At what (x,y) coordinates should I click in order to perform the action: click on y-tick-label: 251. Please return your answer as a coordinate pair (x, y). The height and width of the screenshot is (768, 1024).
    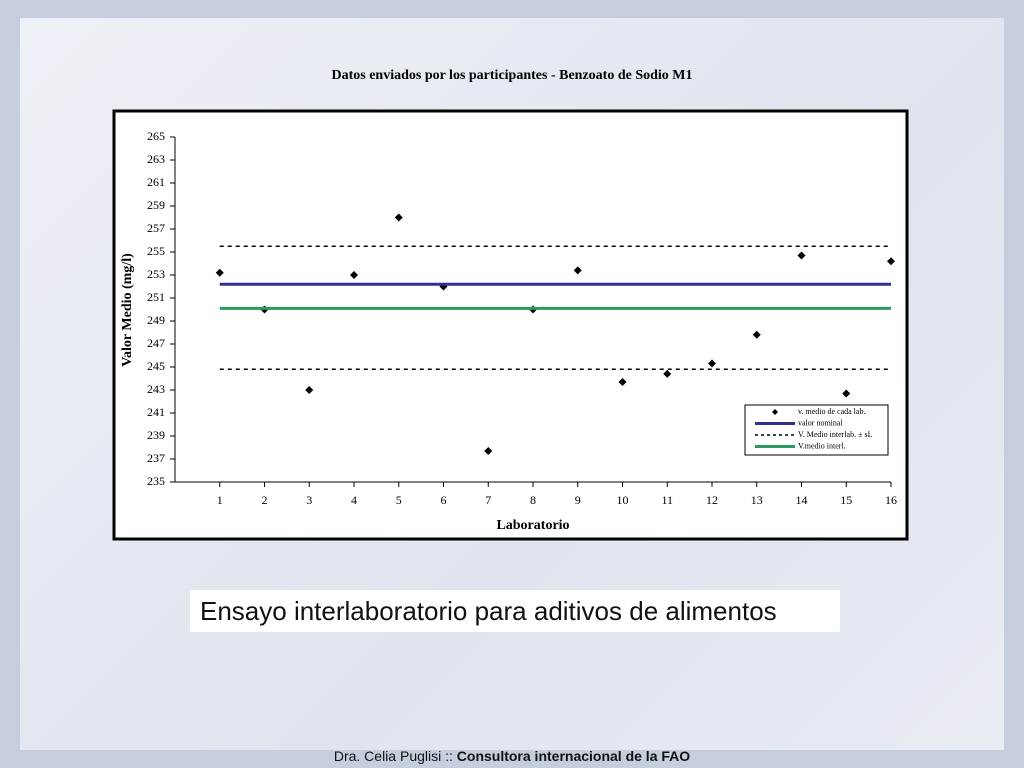
    Looking at the image, I should click on (156, 297).